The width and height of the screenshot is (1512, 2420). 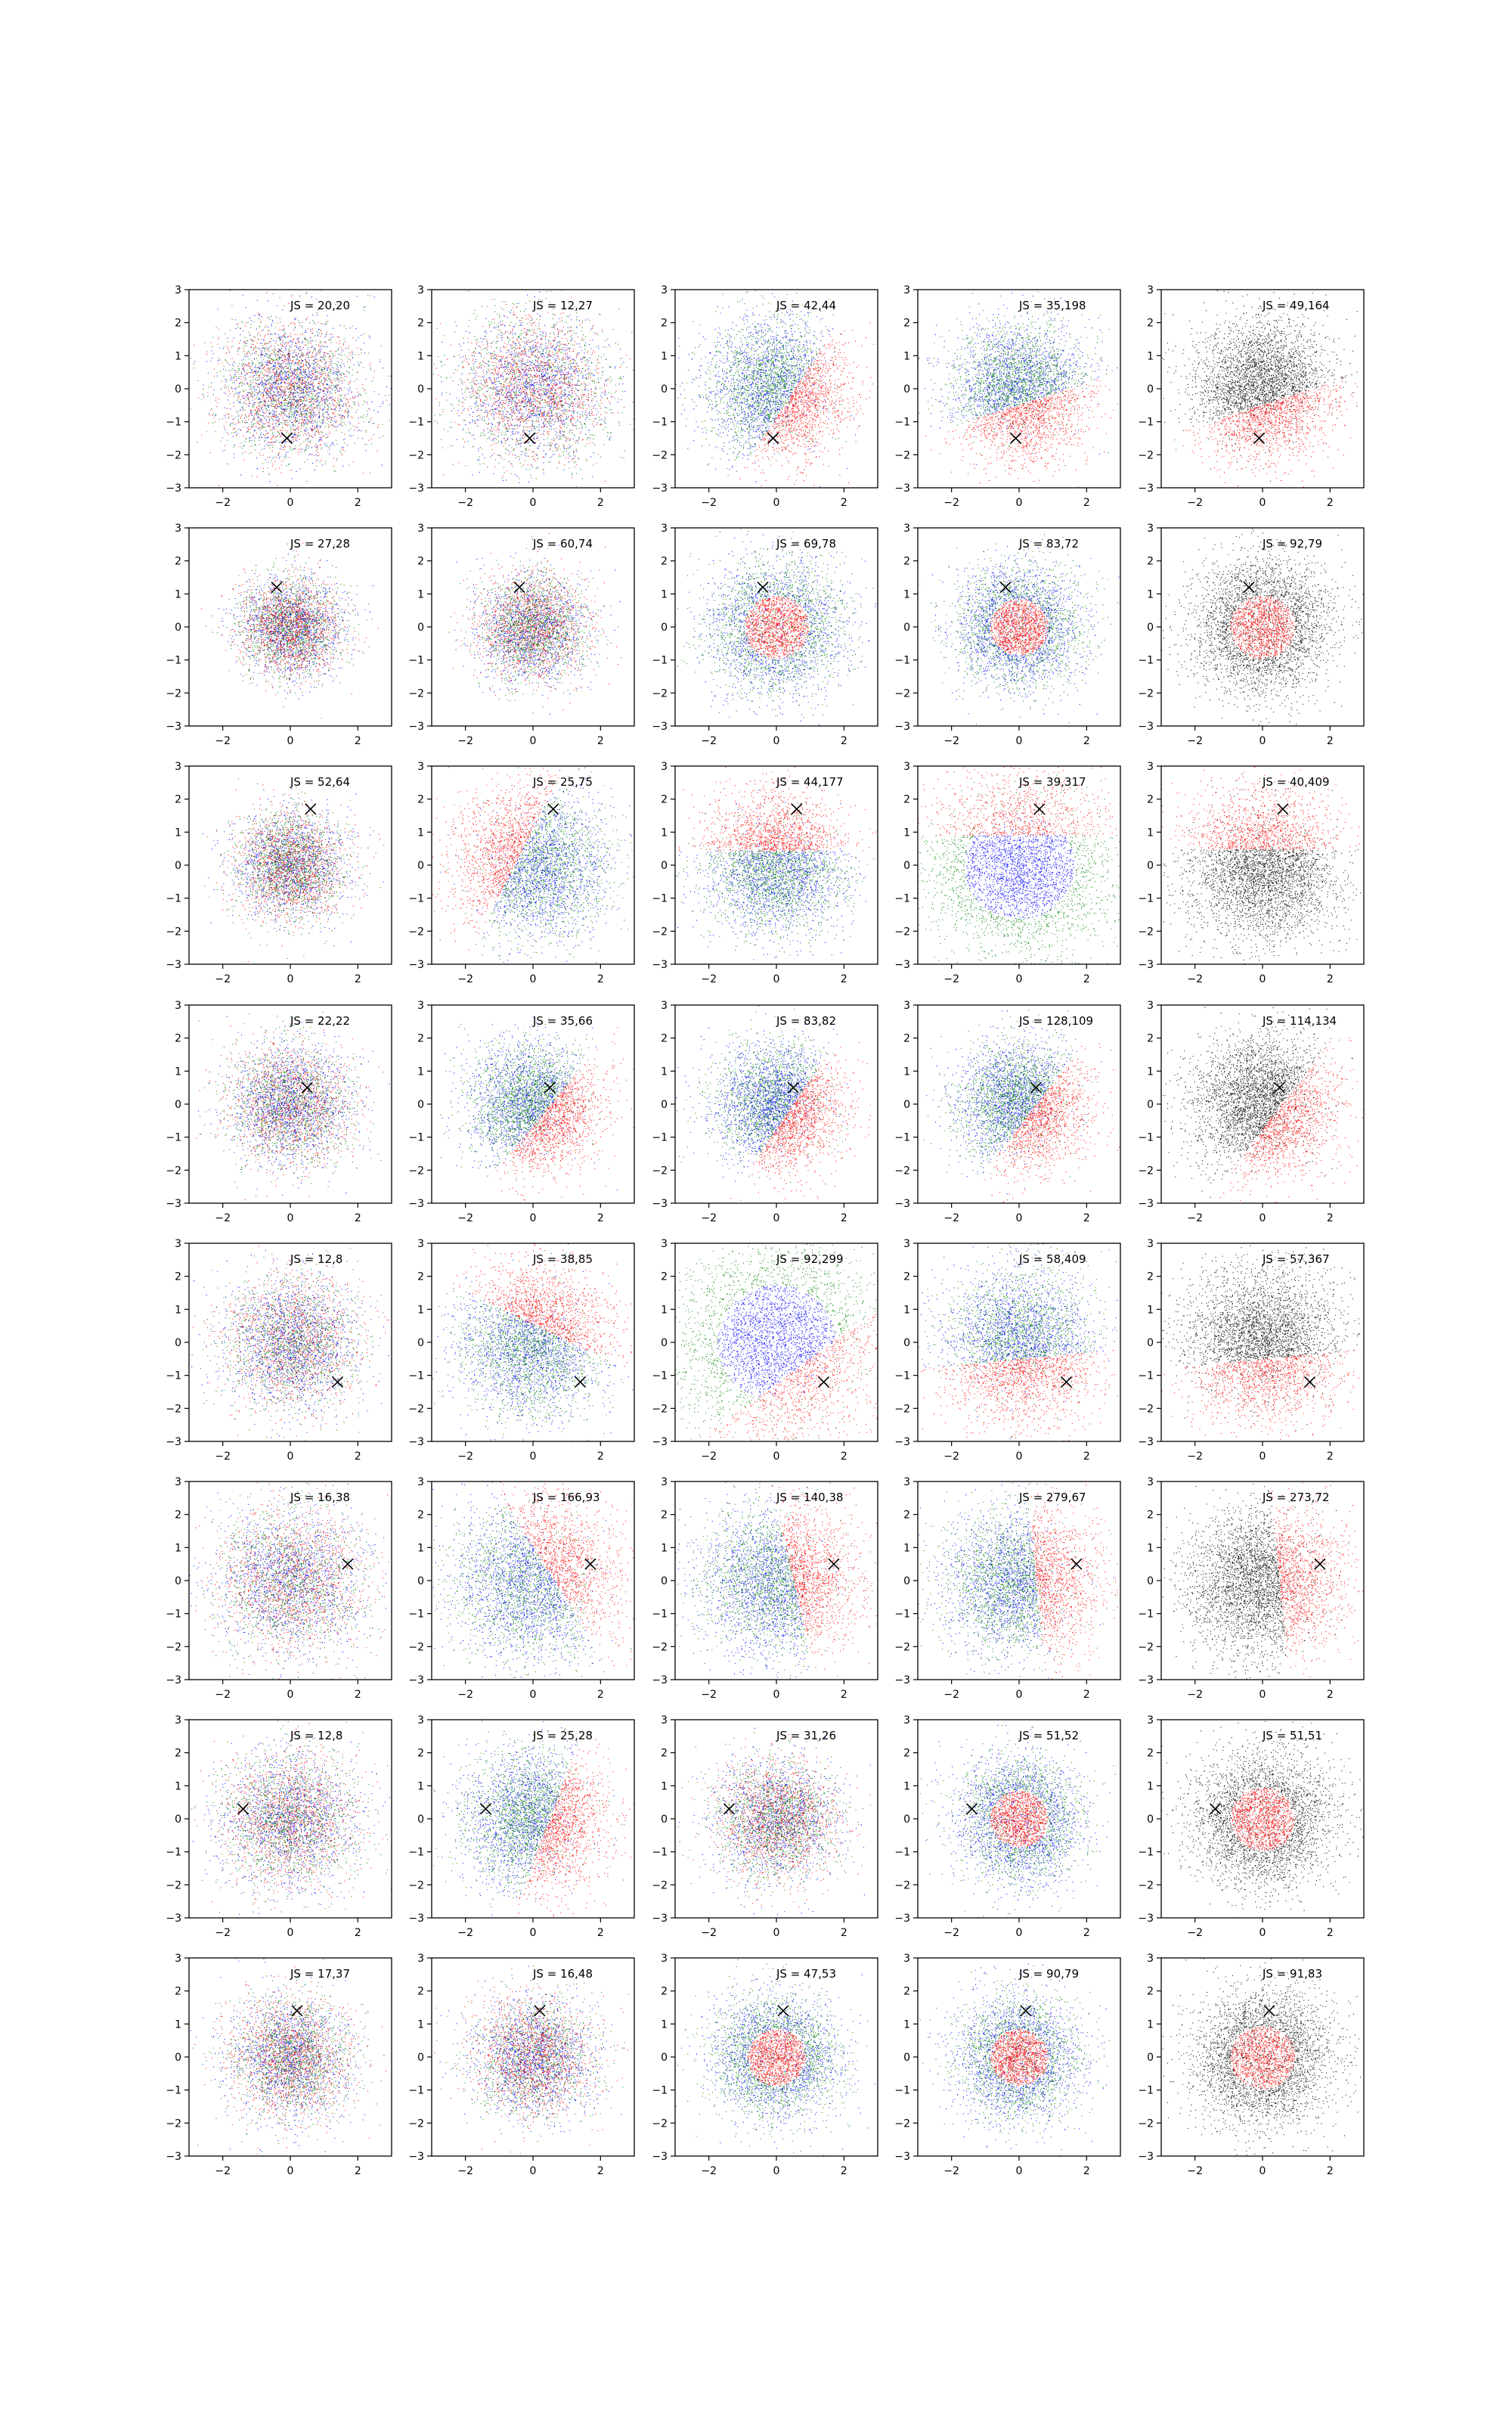 What do you see at coordinates (562, 782) in the screenshot?
I see `js-label: JS = 25,75` at bounding box center [562, 782].